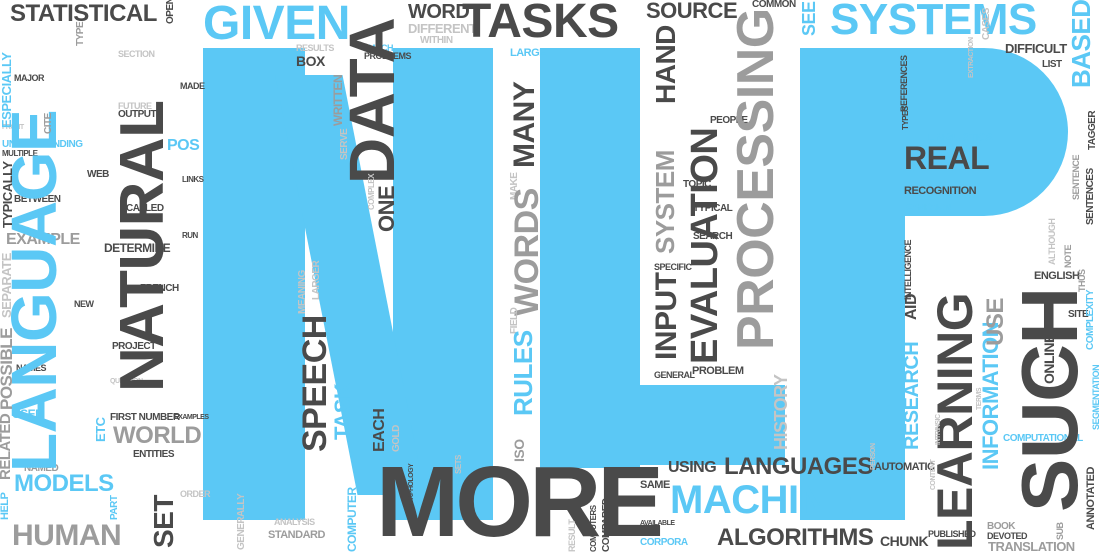 This screenshot has height=553, width=1100. Describe the element at coordinates (13, 127) in the screenshot. I see `word-front: FRONT` at that location.